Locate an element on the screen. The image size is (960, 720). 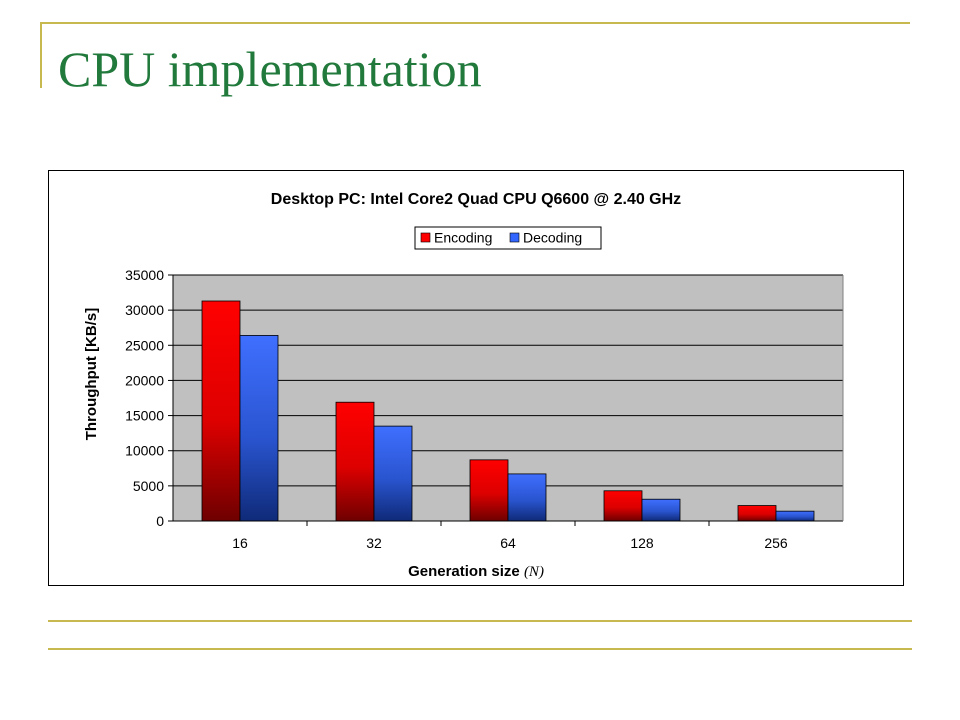
x-tick-label: 16 is located at coordinates (240, 543).